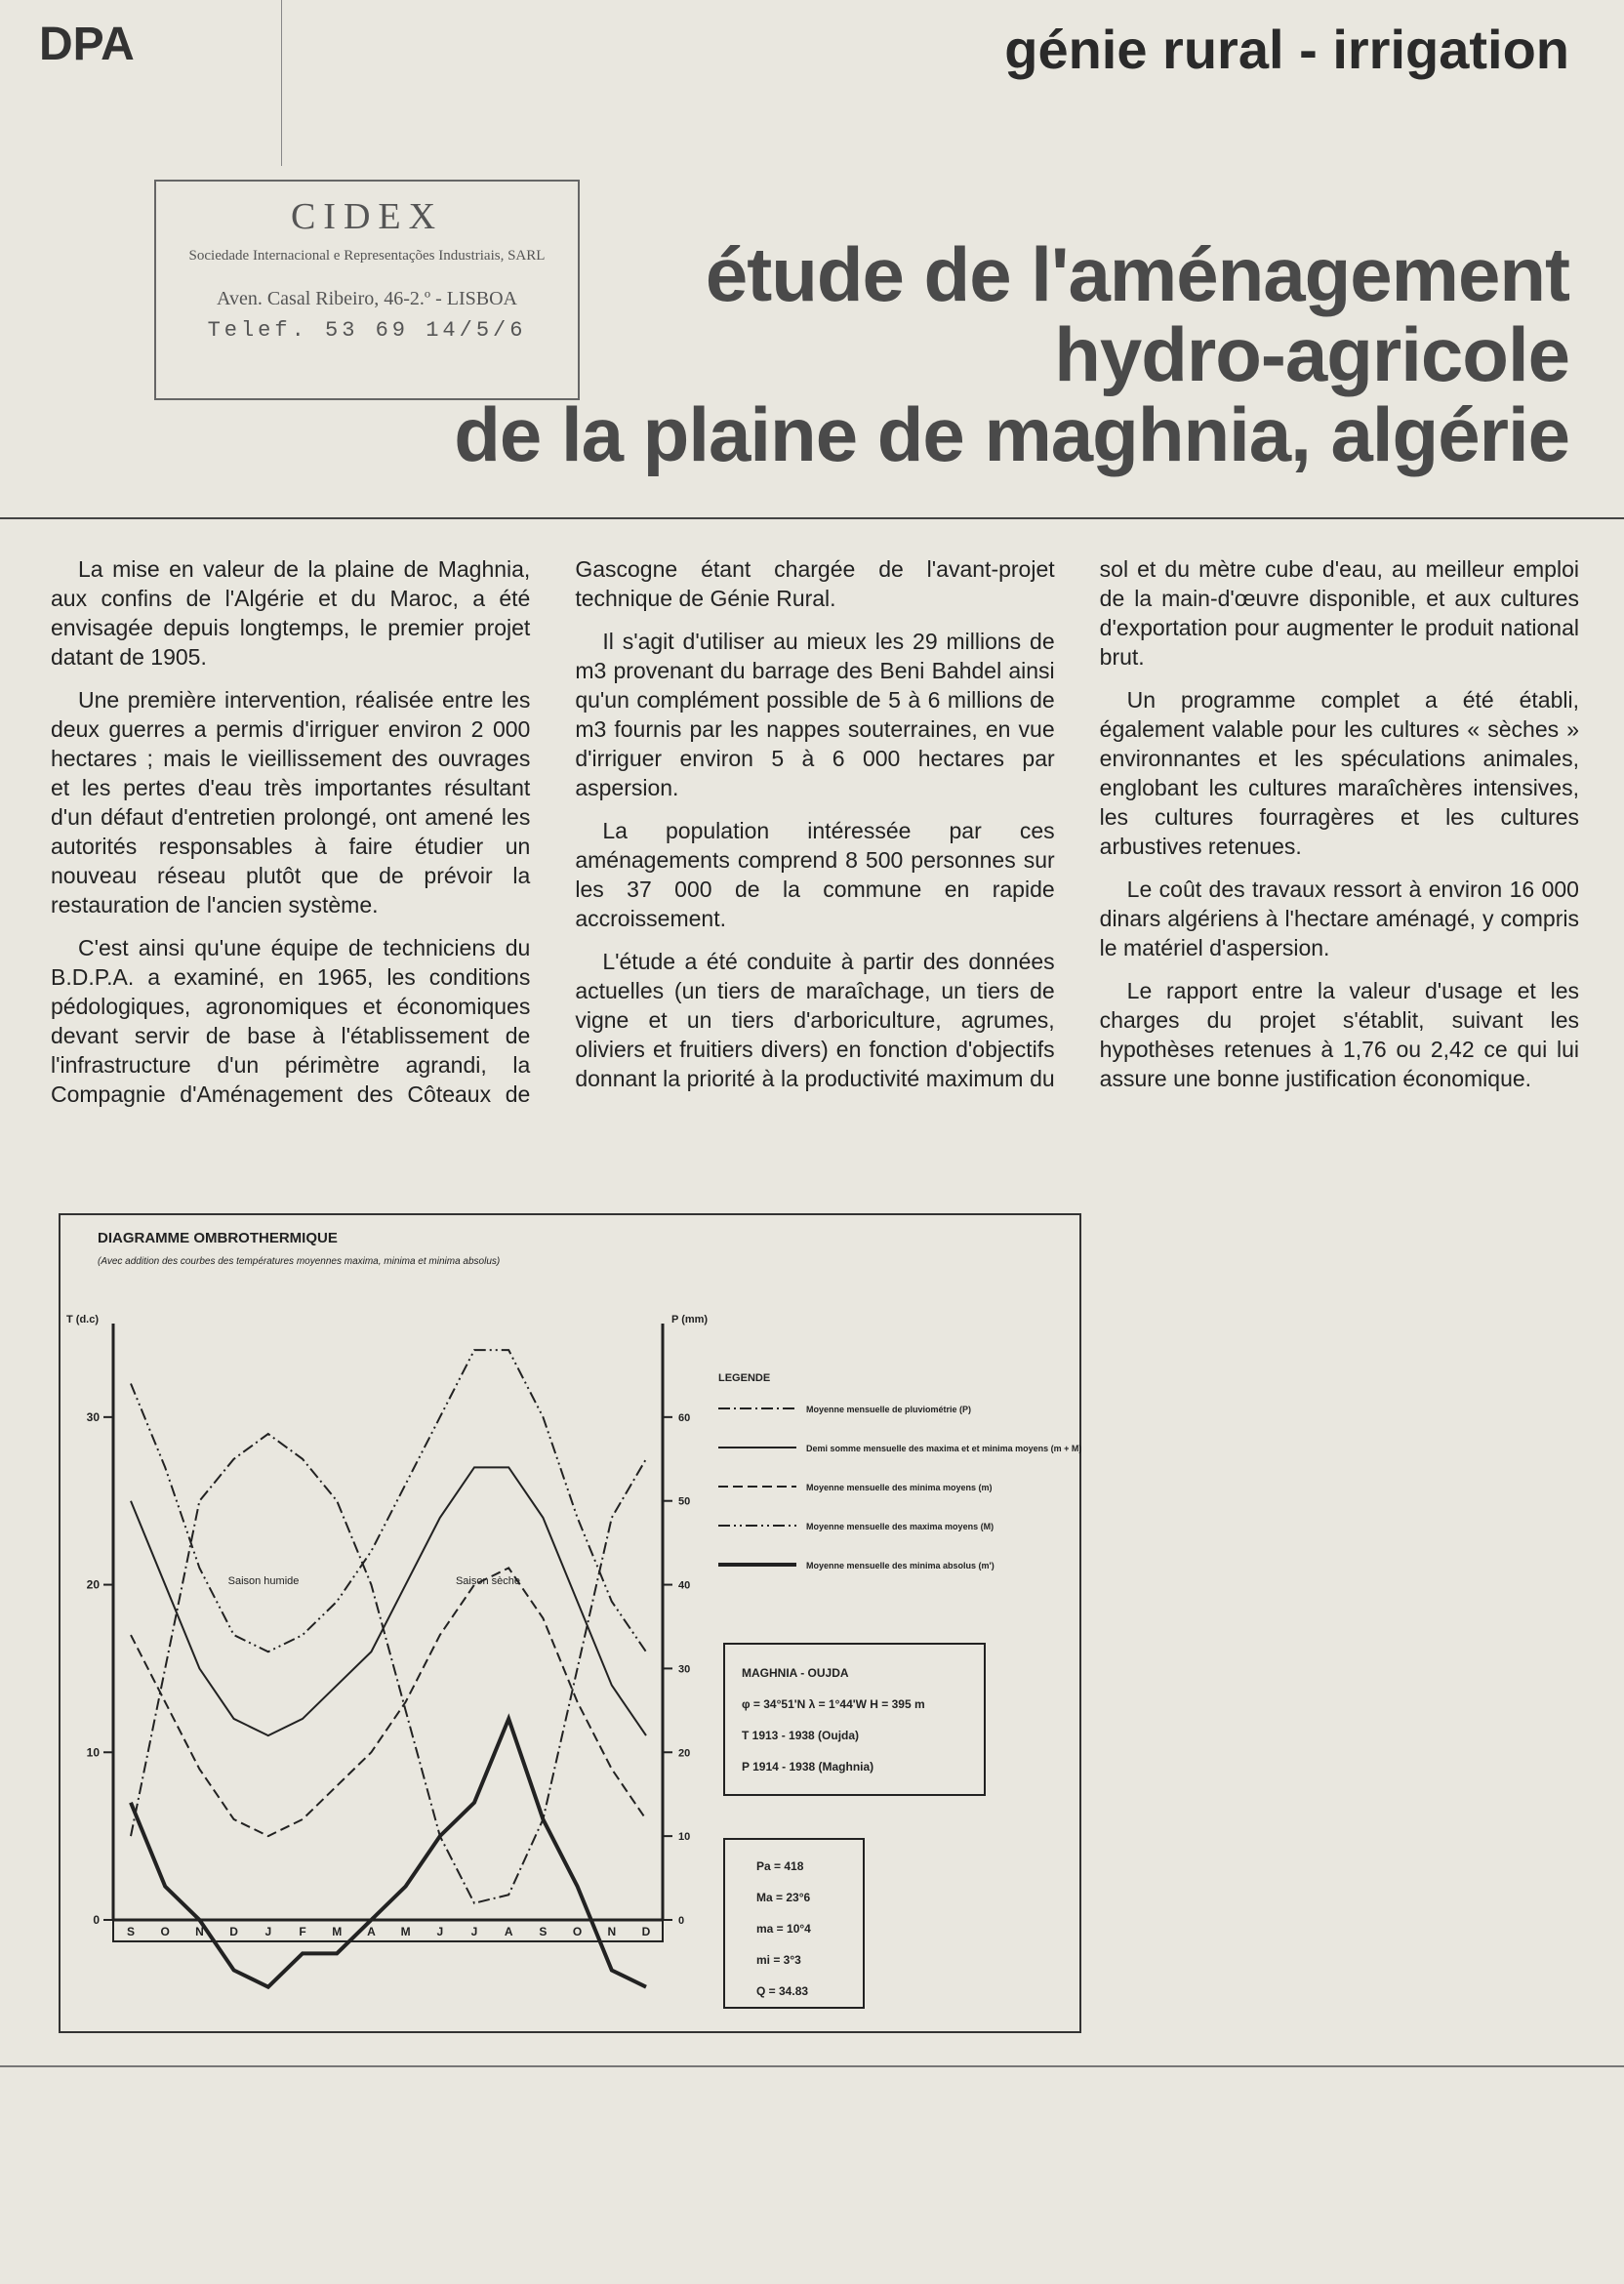 The width and height of the screenshot is (1624, 2284). Describe the element at coordinates (744, 1378) in the screenshot. I see `legend-title: LEGENDE` at that location.